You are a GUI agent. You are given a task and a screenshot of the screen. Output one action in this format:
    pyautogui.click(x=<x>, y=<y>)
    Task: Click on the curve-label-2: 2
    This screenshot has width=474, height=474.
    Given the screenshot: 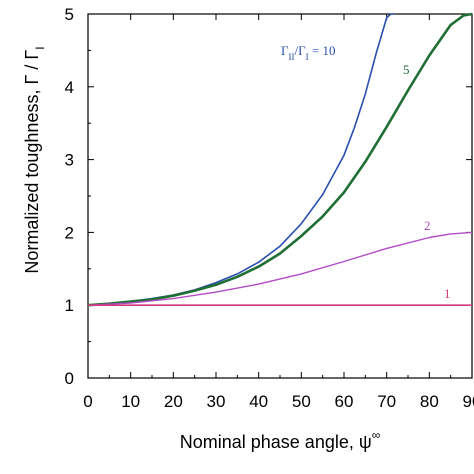 What is the action you would take?
    pyautogui.click(x=427, y=225)
    